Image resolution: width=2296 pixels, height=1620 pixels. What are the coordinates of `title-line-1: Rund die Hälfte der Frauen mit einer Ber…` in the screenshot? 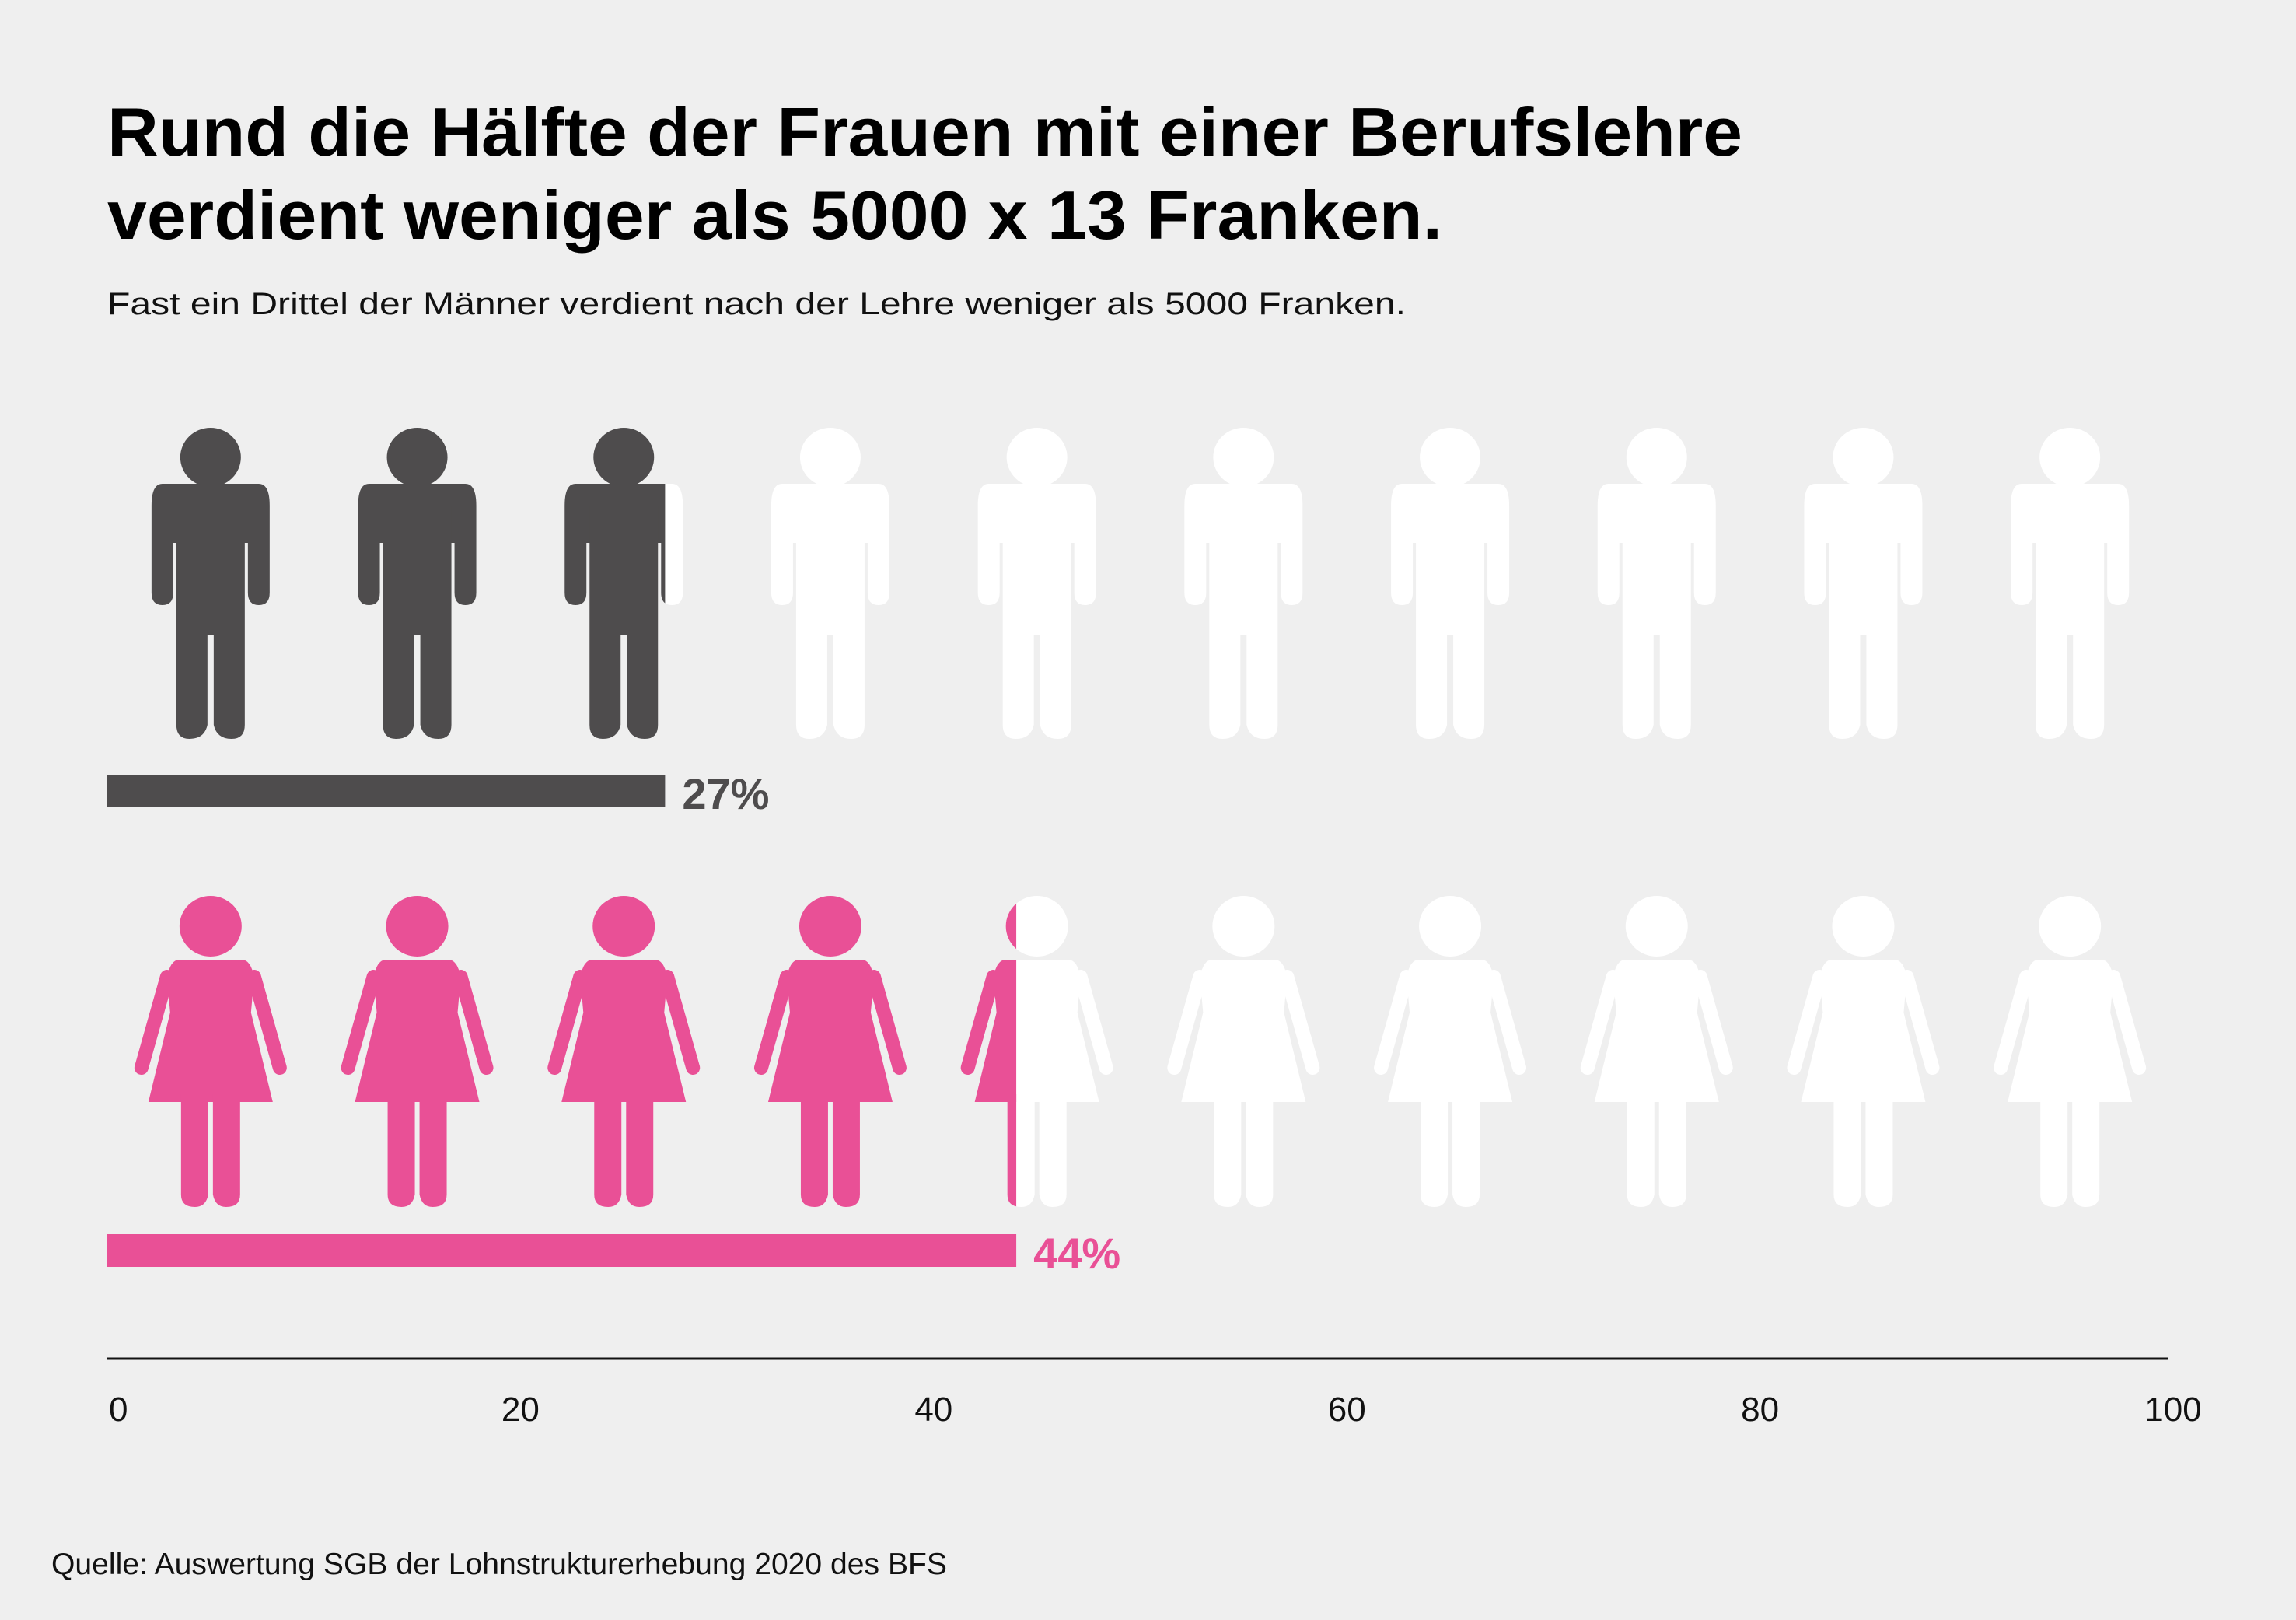 It's located at (924, 132).